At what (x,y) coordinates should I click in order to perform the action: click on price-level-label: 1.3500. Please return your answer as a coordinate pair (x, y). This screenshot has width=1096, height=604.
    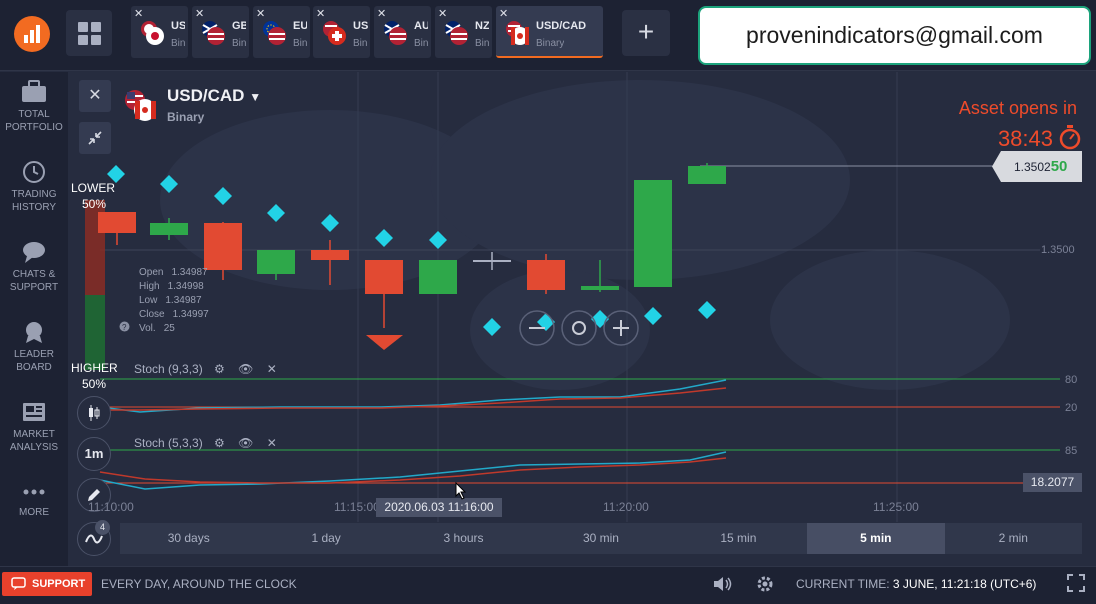
    Looking at the image, I should click on (1058, 250).